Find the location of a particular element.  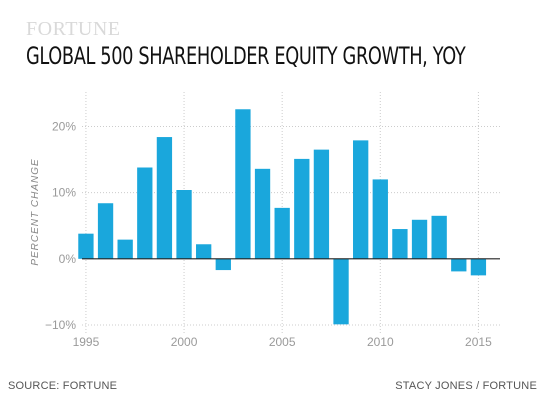

x-tick-label: 2000 is located at coordinates (184, 342).